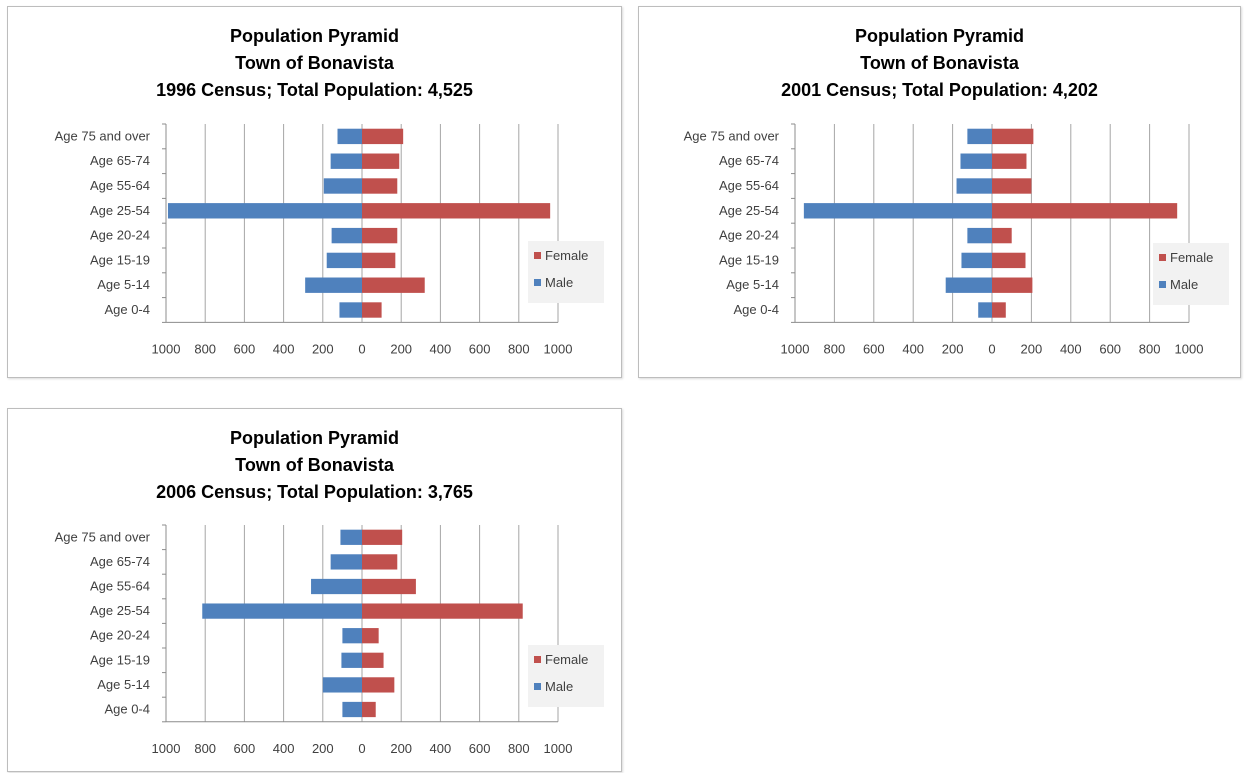 The height and width of the screenshot is (773, 1244). I want to click on legend-swatch-male, so click(1162, 284).